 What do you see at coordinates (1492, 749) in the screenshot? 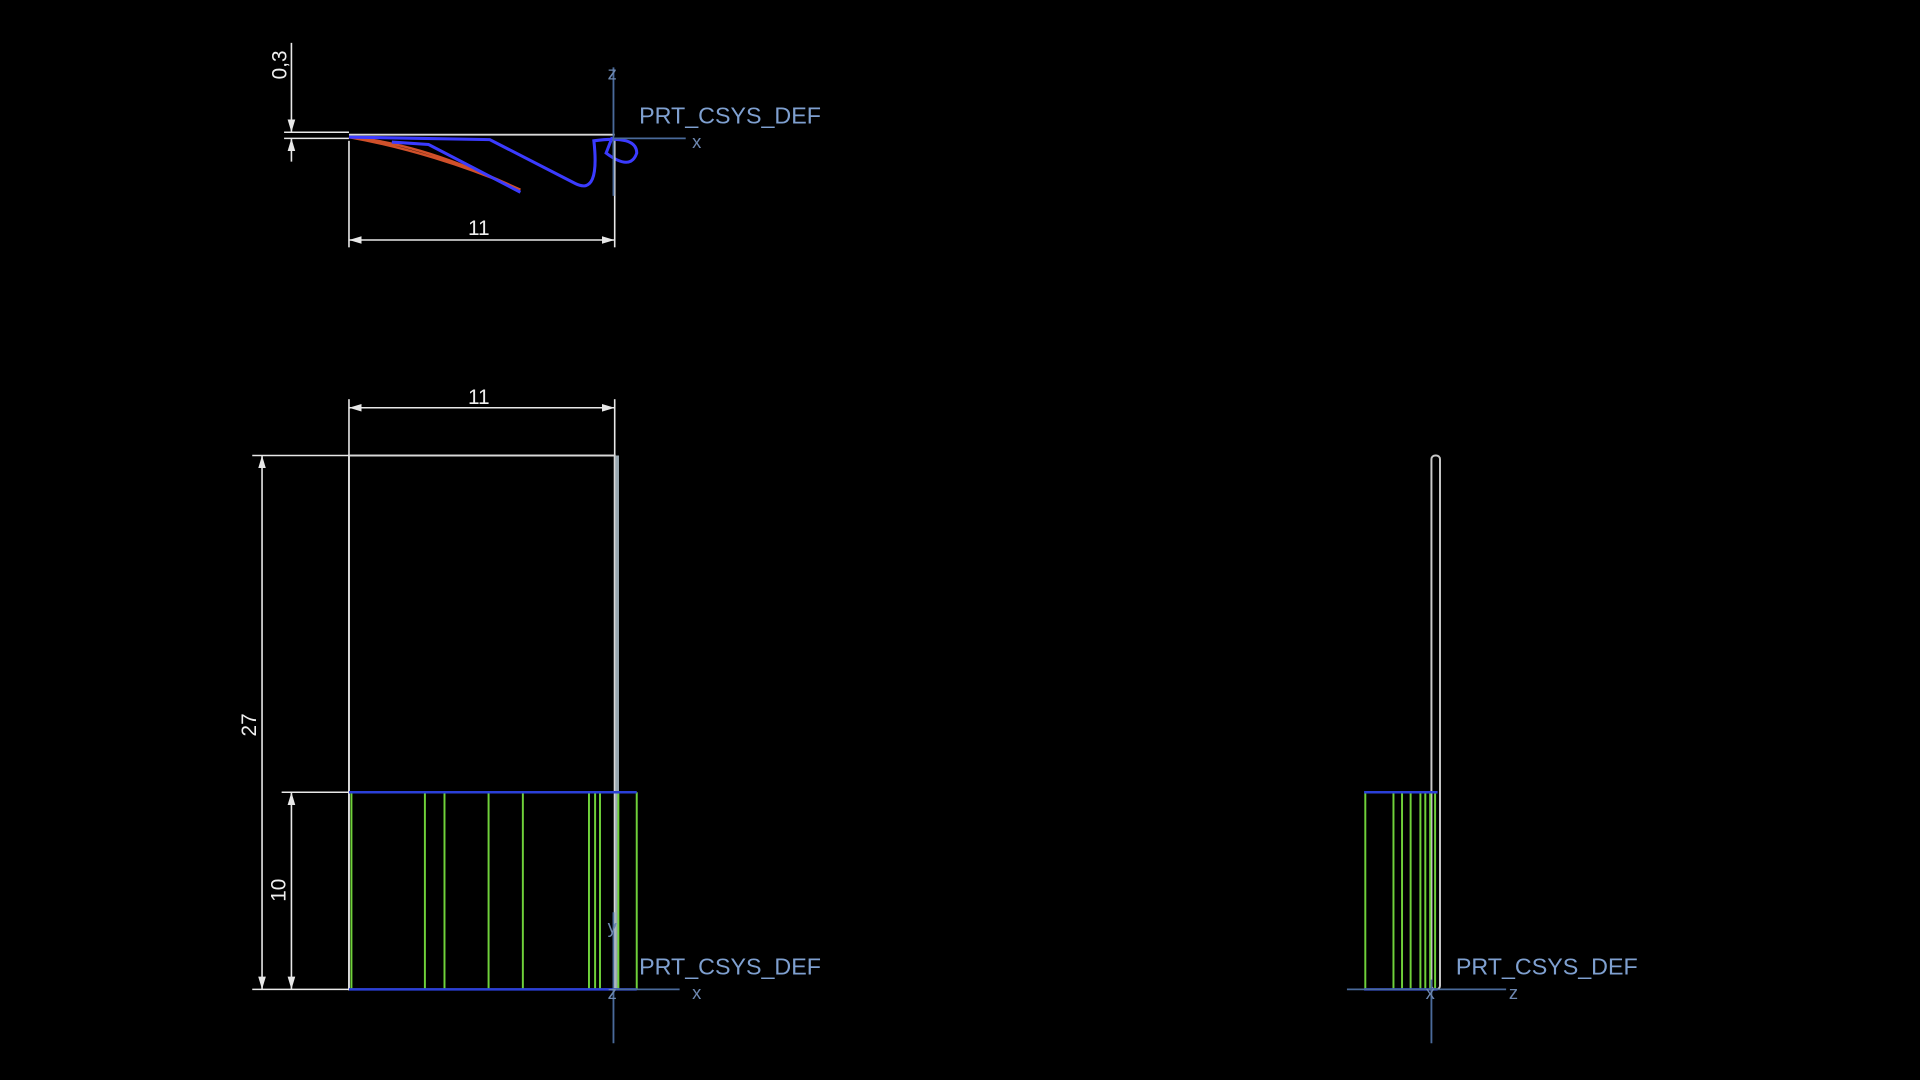
I see `side-view: x z PRT_CSYS_DEF` at bounding box center [1492, 749].